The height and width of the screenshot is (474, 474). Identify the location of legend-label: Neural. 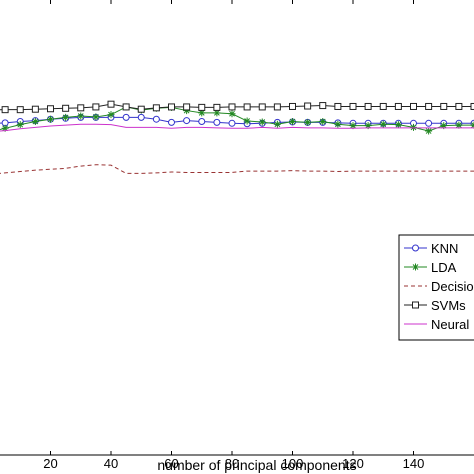
(450, 324).